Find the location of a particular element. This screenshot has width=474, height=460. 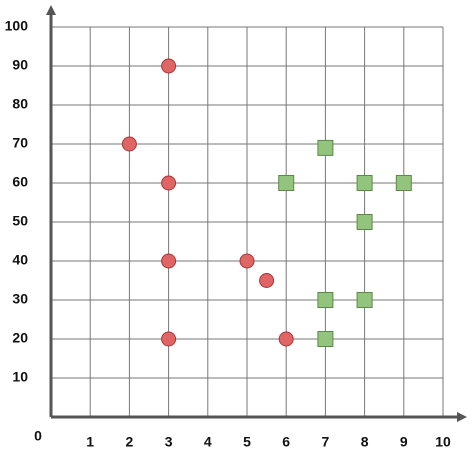

y-tick-label: 10 is located at coordinates (20, 377).